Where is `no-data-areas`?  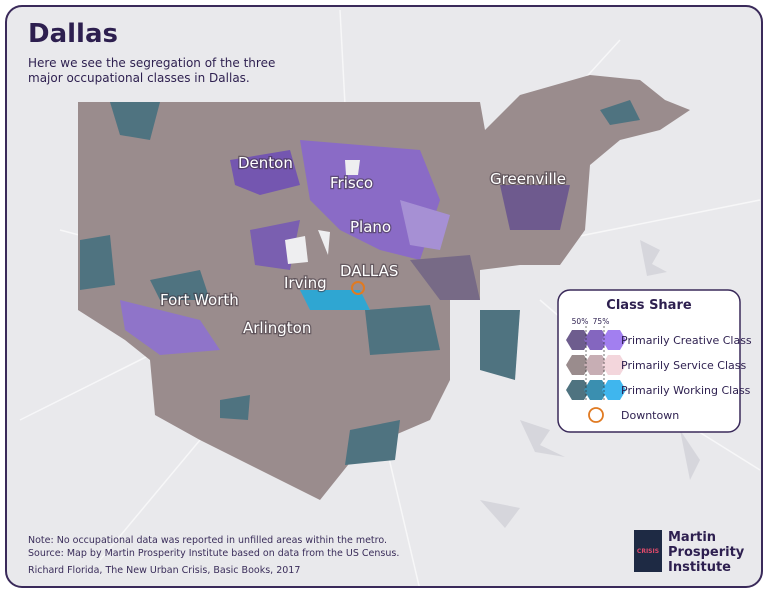 no-data-areas is located at coordinates (322, 212).